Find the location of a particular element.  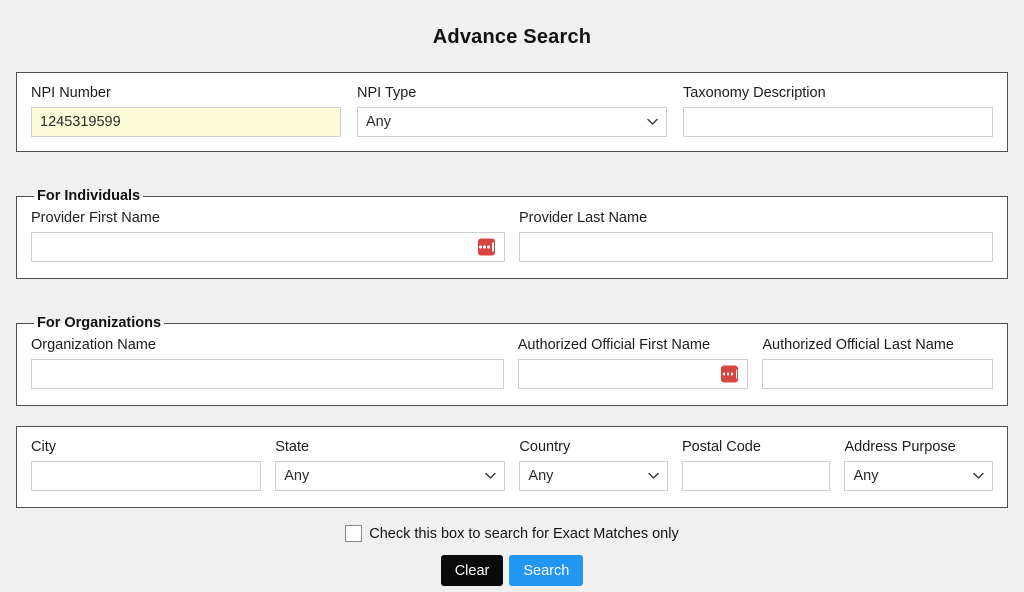

page-title: Advance Search is located at coordinates (512, 37).